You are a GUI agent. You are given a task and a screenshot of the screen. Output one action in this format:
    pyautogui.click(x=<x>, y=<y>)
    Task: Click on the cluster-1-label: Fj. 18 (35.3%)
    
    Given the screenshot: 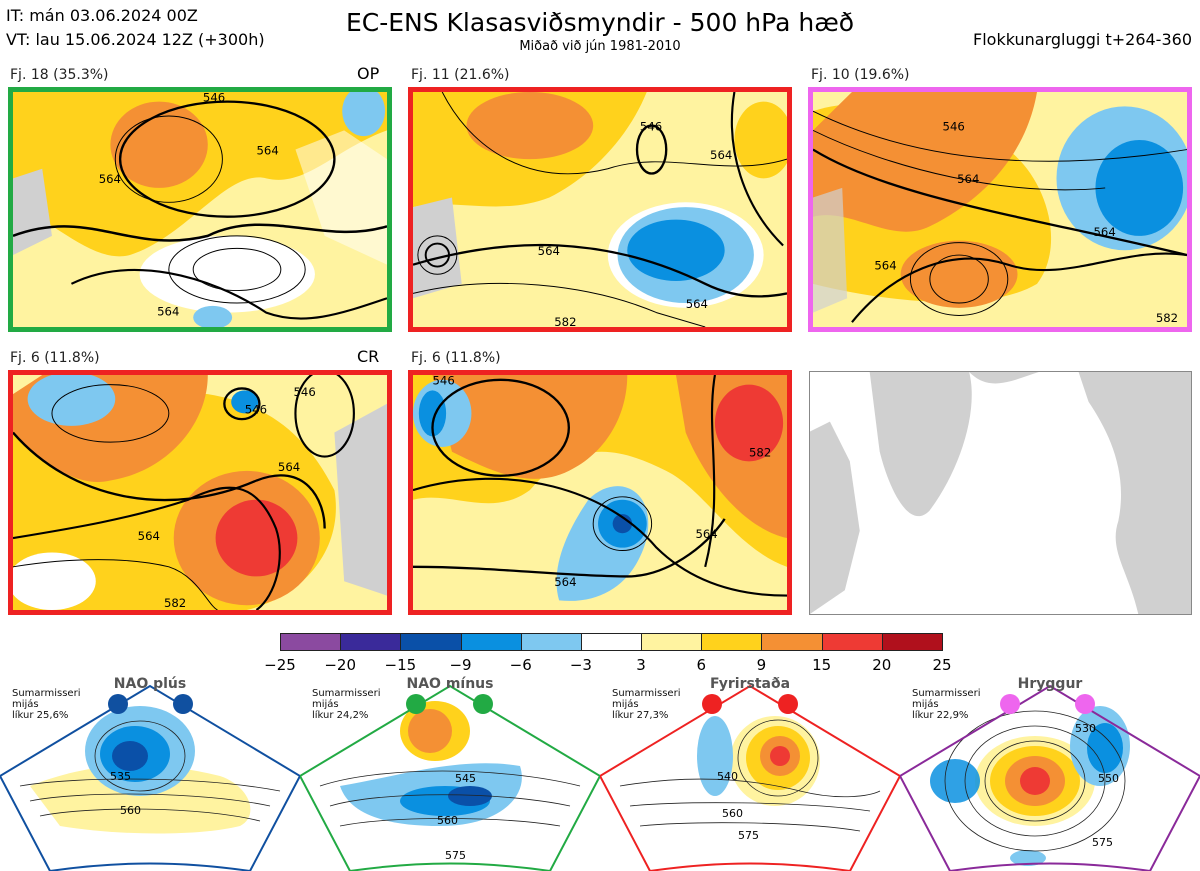 What is the action you would take?
    pyautogui.click(x=59, y=75)
    